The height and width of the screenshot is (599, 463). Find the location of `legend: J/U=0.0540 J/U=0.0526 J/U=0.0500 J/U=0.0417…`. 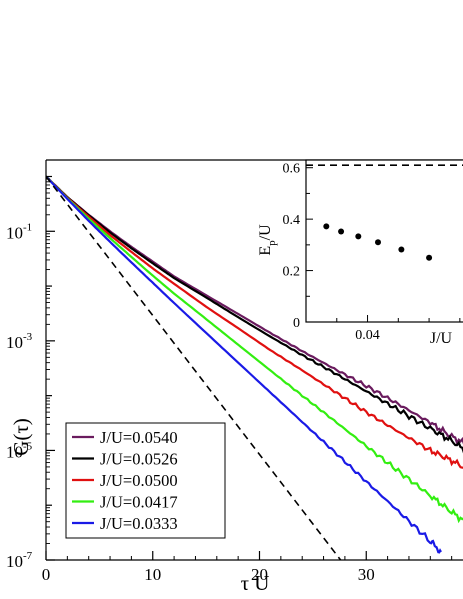

legend: J/U=0.0540 J/U=0.0526 J/U=0.0500 J/U=0.0417… is located at coordinates (145, 480).